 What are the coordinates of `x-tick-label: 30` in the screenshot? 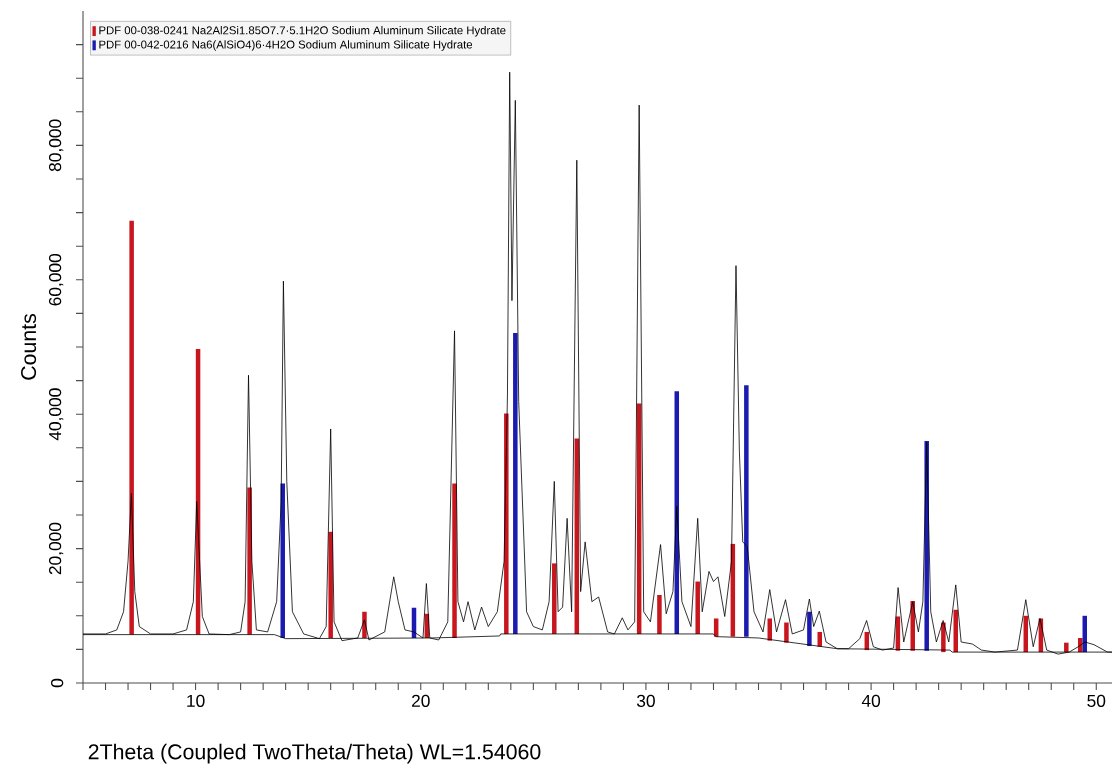 It's located at (645, 700).